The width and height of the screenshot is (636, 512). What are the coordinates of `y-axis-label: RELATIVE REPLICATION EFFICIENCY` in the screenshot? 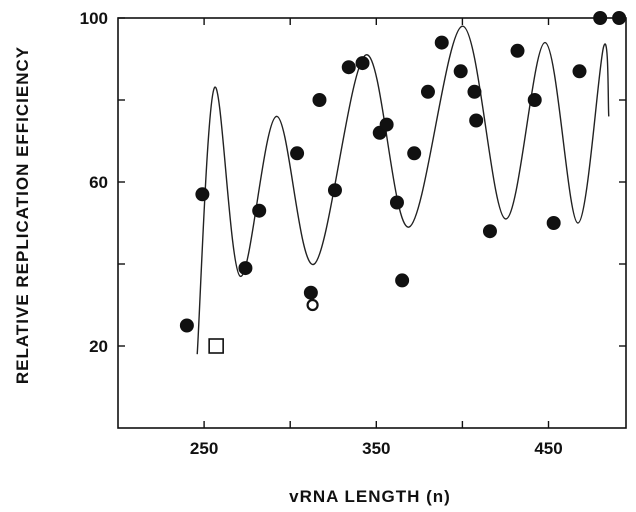 It's located at (22, 215).